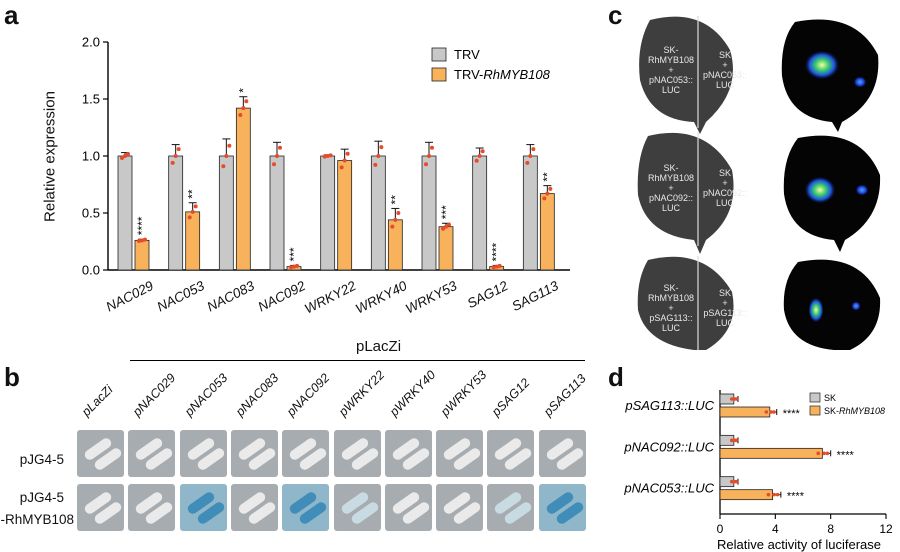 The image size is (900, 552). I want to click on panel-letter-c: c, so click(615, 15).